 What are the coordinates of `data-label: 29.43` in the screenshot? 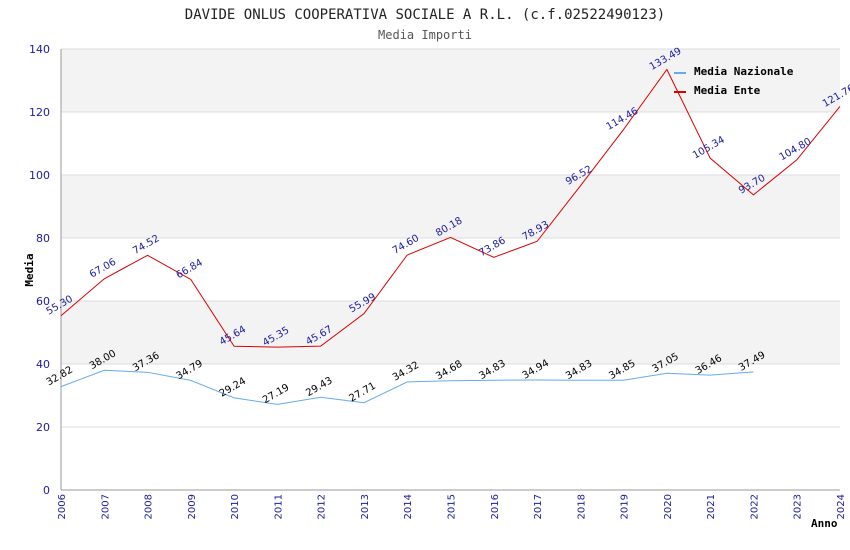 It's located at (319, 387).